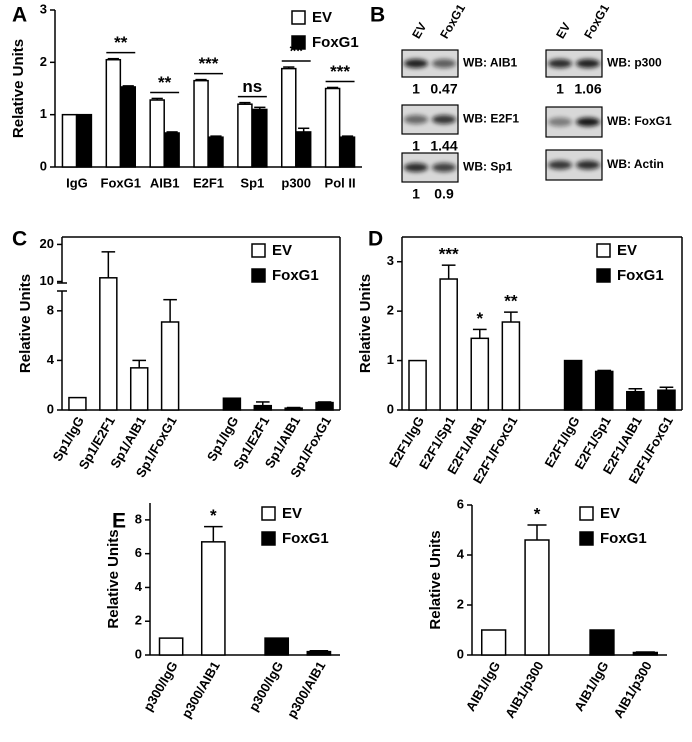  Describe the element at coordinates (340, 182) in the screenshot. I see `x-tick-label: Pol II` at that location.